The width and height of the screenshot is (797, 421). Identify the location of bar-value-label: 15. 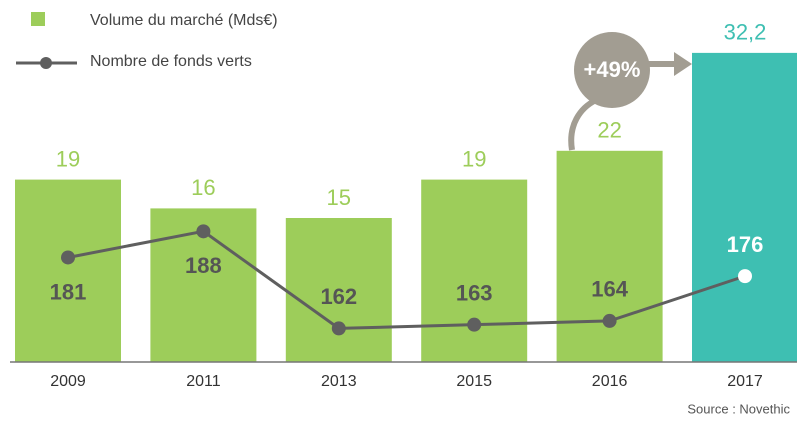
(339, 197).